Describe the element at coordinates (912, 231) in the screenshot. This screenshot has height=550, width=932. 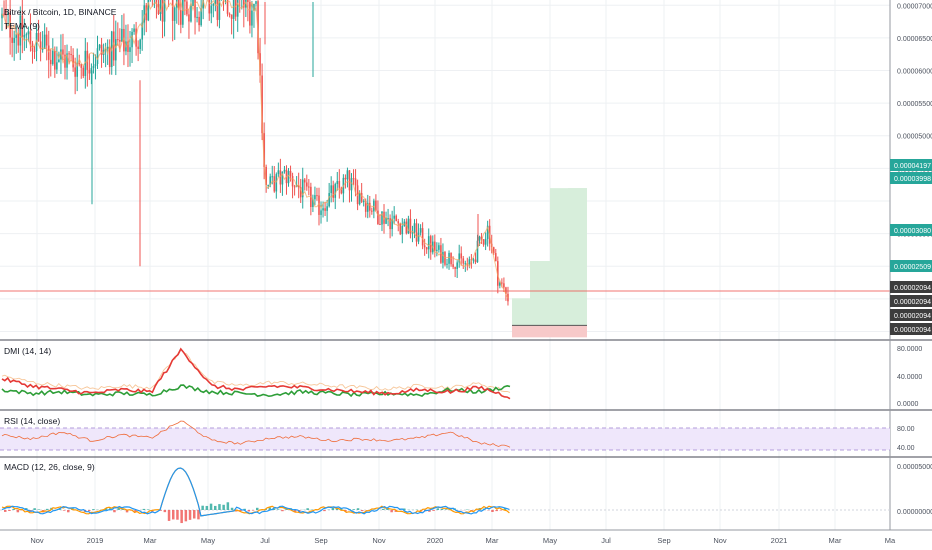
I see `price-badge-label: 0.00003080` at that location.